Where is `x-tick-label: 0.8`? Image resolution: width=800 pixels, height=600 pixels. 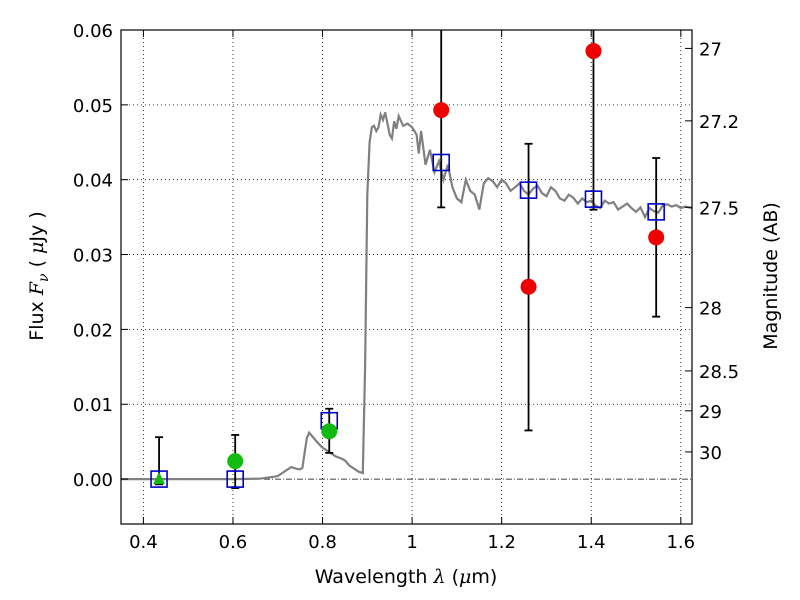 x-tick-label: 0.8 is located at coordinates (322, 542).